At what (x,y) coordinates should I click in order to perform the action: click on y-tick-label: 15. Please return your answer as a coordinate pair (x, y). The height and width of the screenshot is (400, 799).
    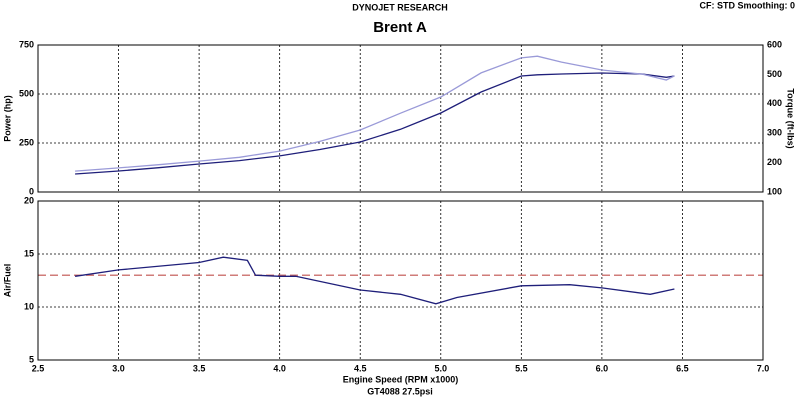
    Looking at the image, I should click on (29, 253).